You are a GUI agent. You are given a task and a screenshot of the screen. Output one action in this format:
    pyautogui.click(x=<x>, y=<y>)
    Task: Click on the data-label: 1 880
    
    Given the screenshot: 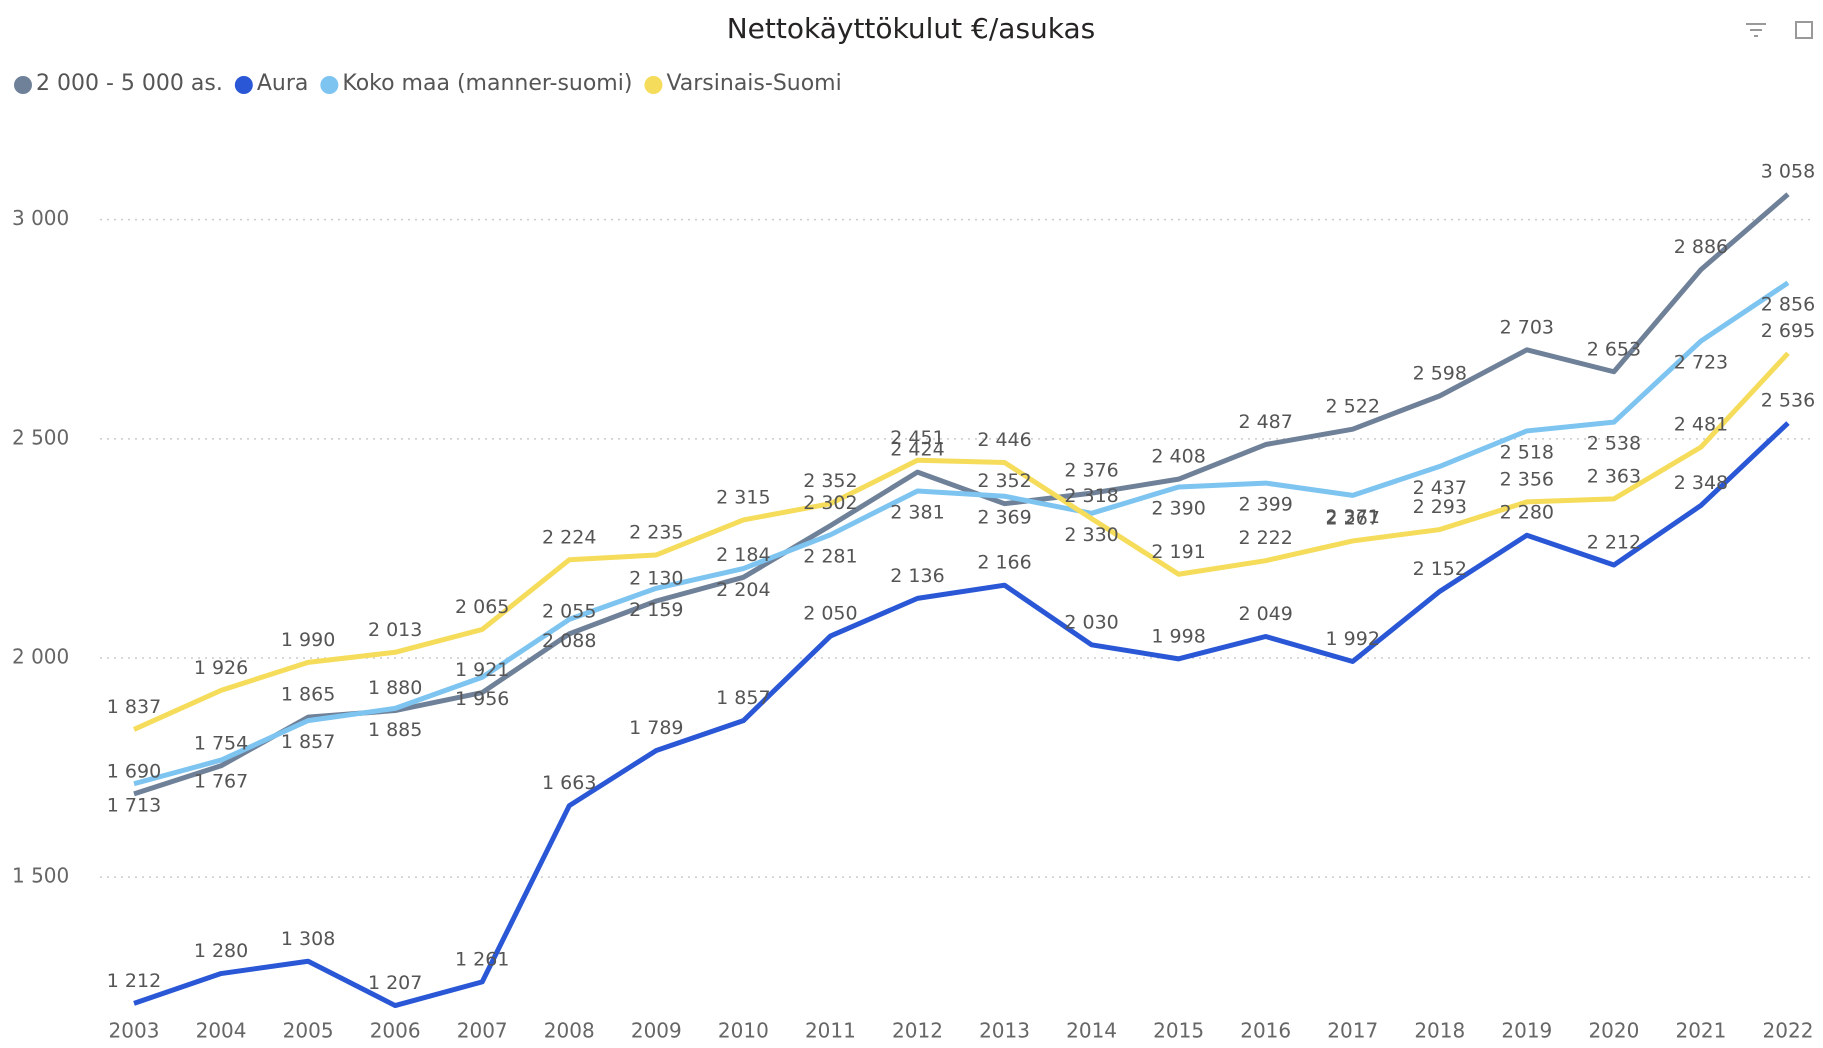 What is the action you would take?
    pyautogui.click(x=395, y=688)
    